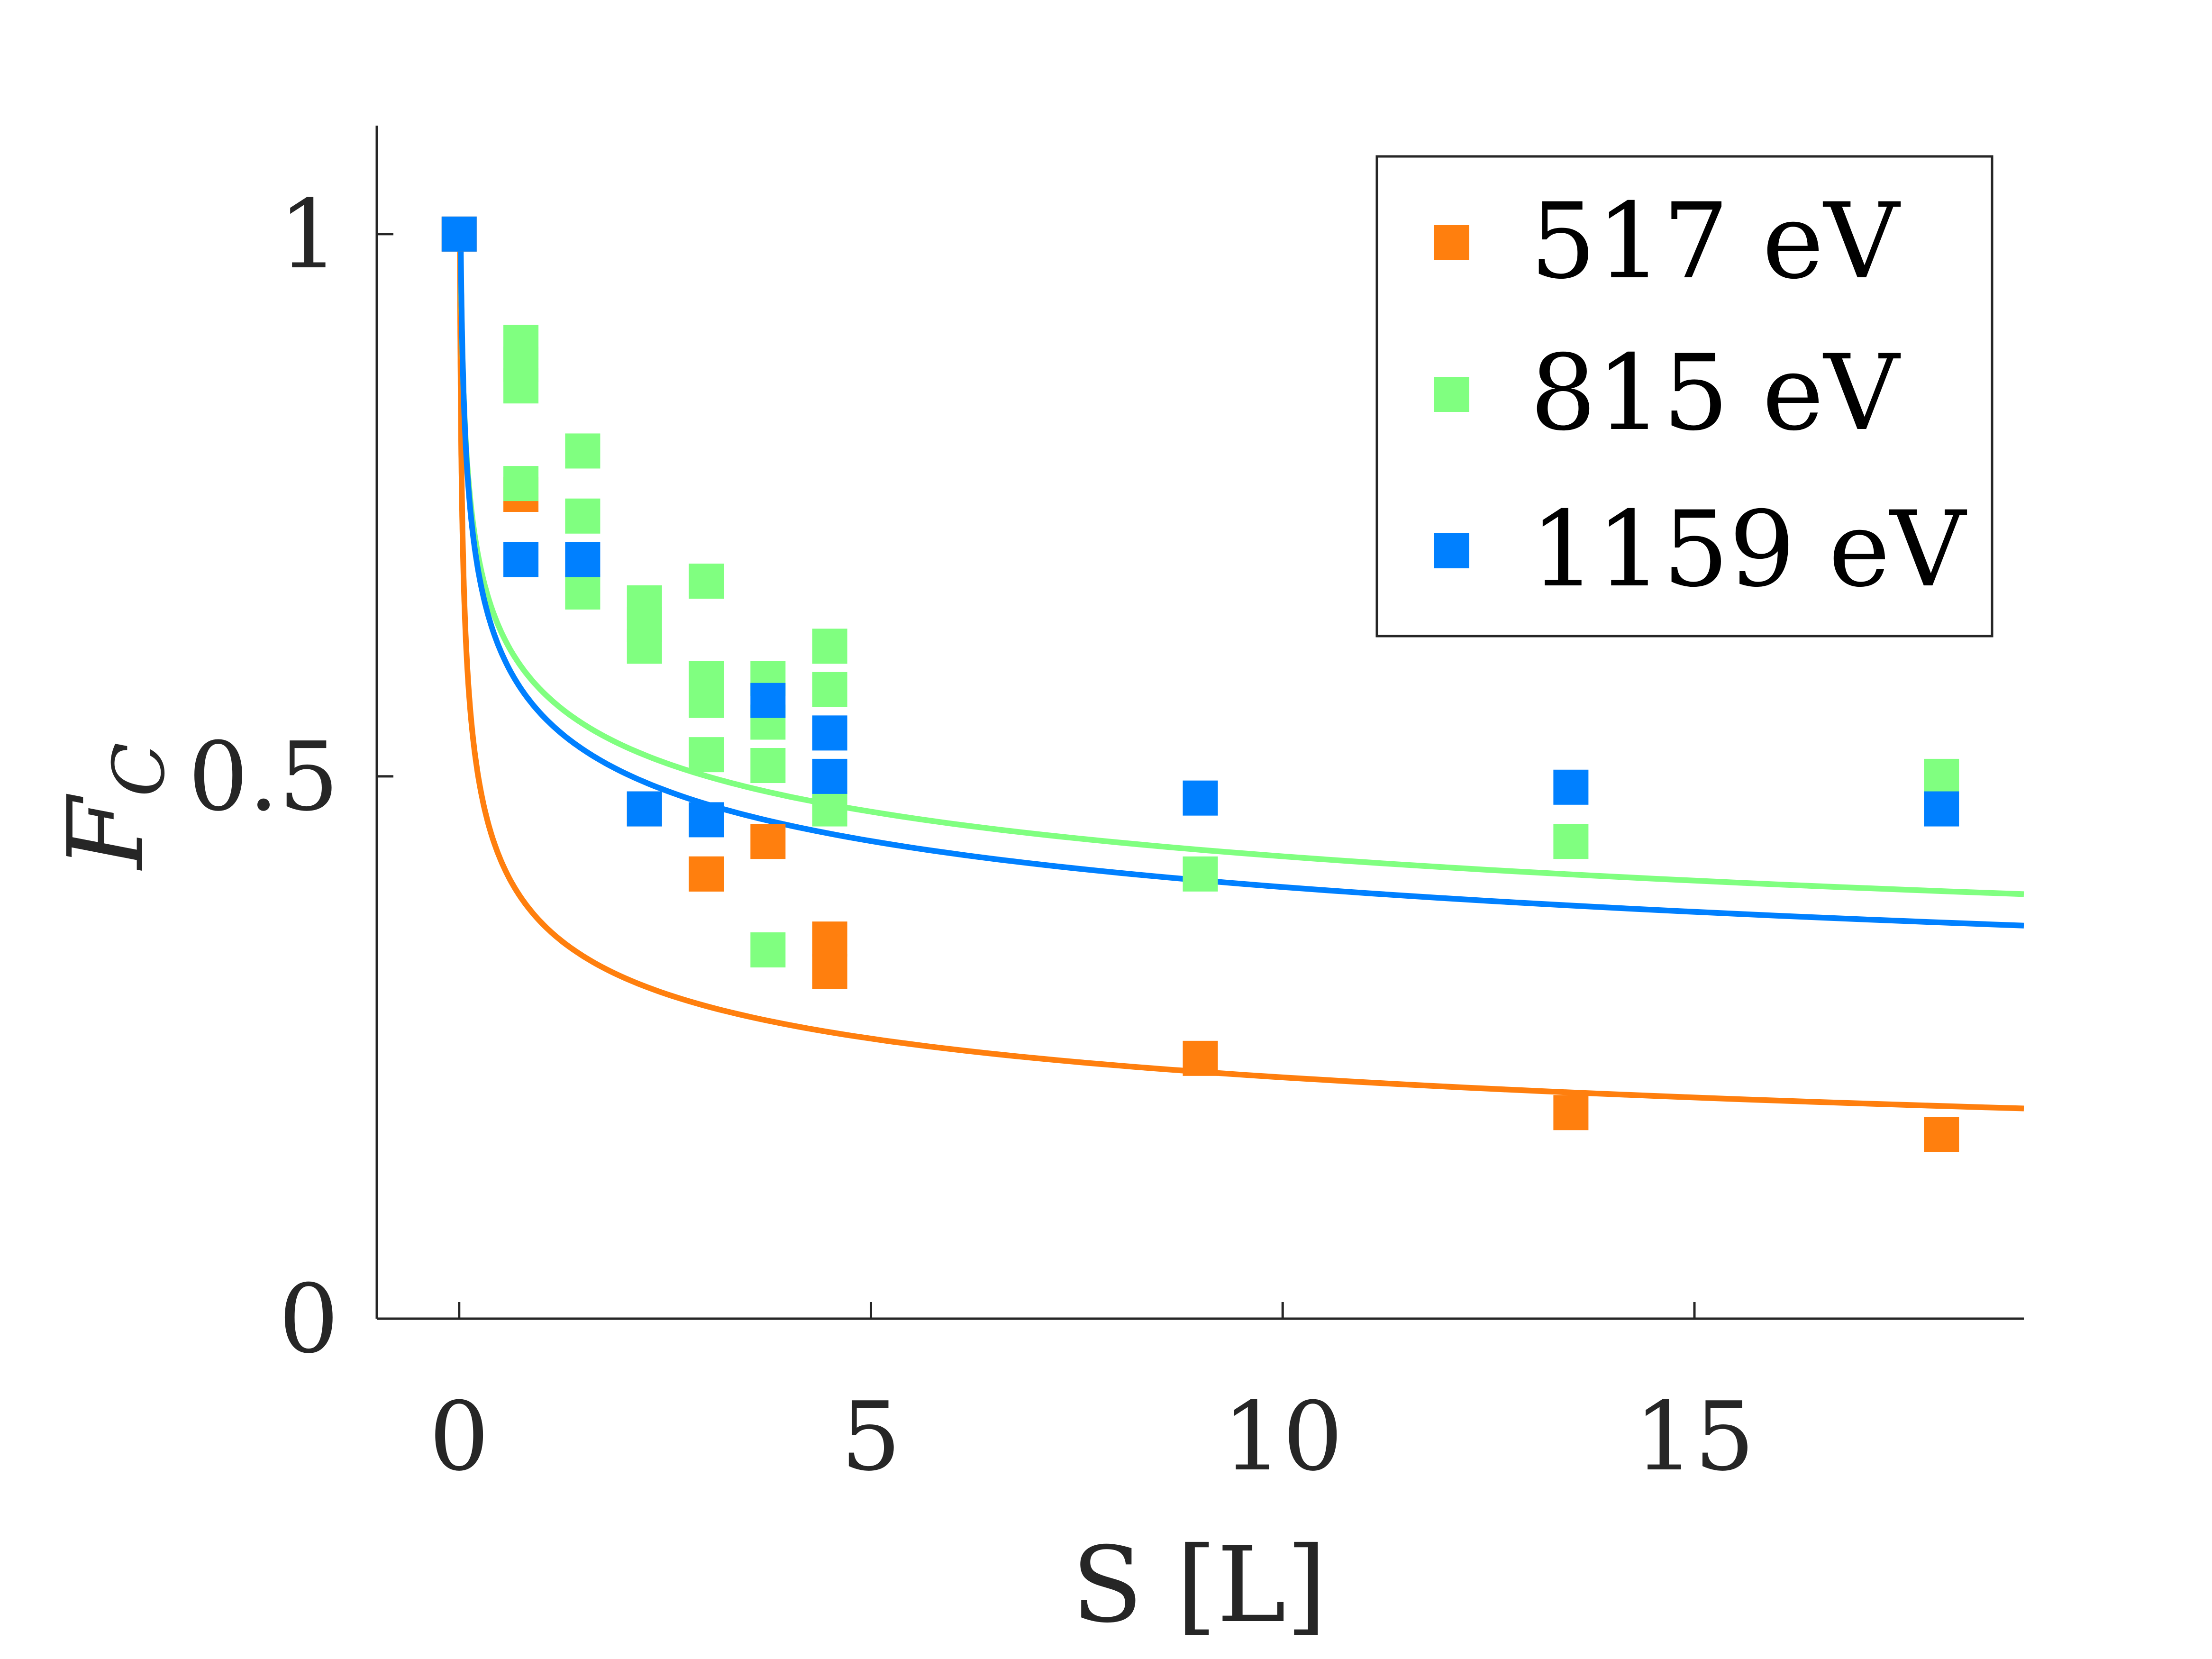 The image size is (2212, 1659). Describe the element at coordinates (263, 777) in the screenshot. I see `y-tick-label: 0.5` at that location.